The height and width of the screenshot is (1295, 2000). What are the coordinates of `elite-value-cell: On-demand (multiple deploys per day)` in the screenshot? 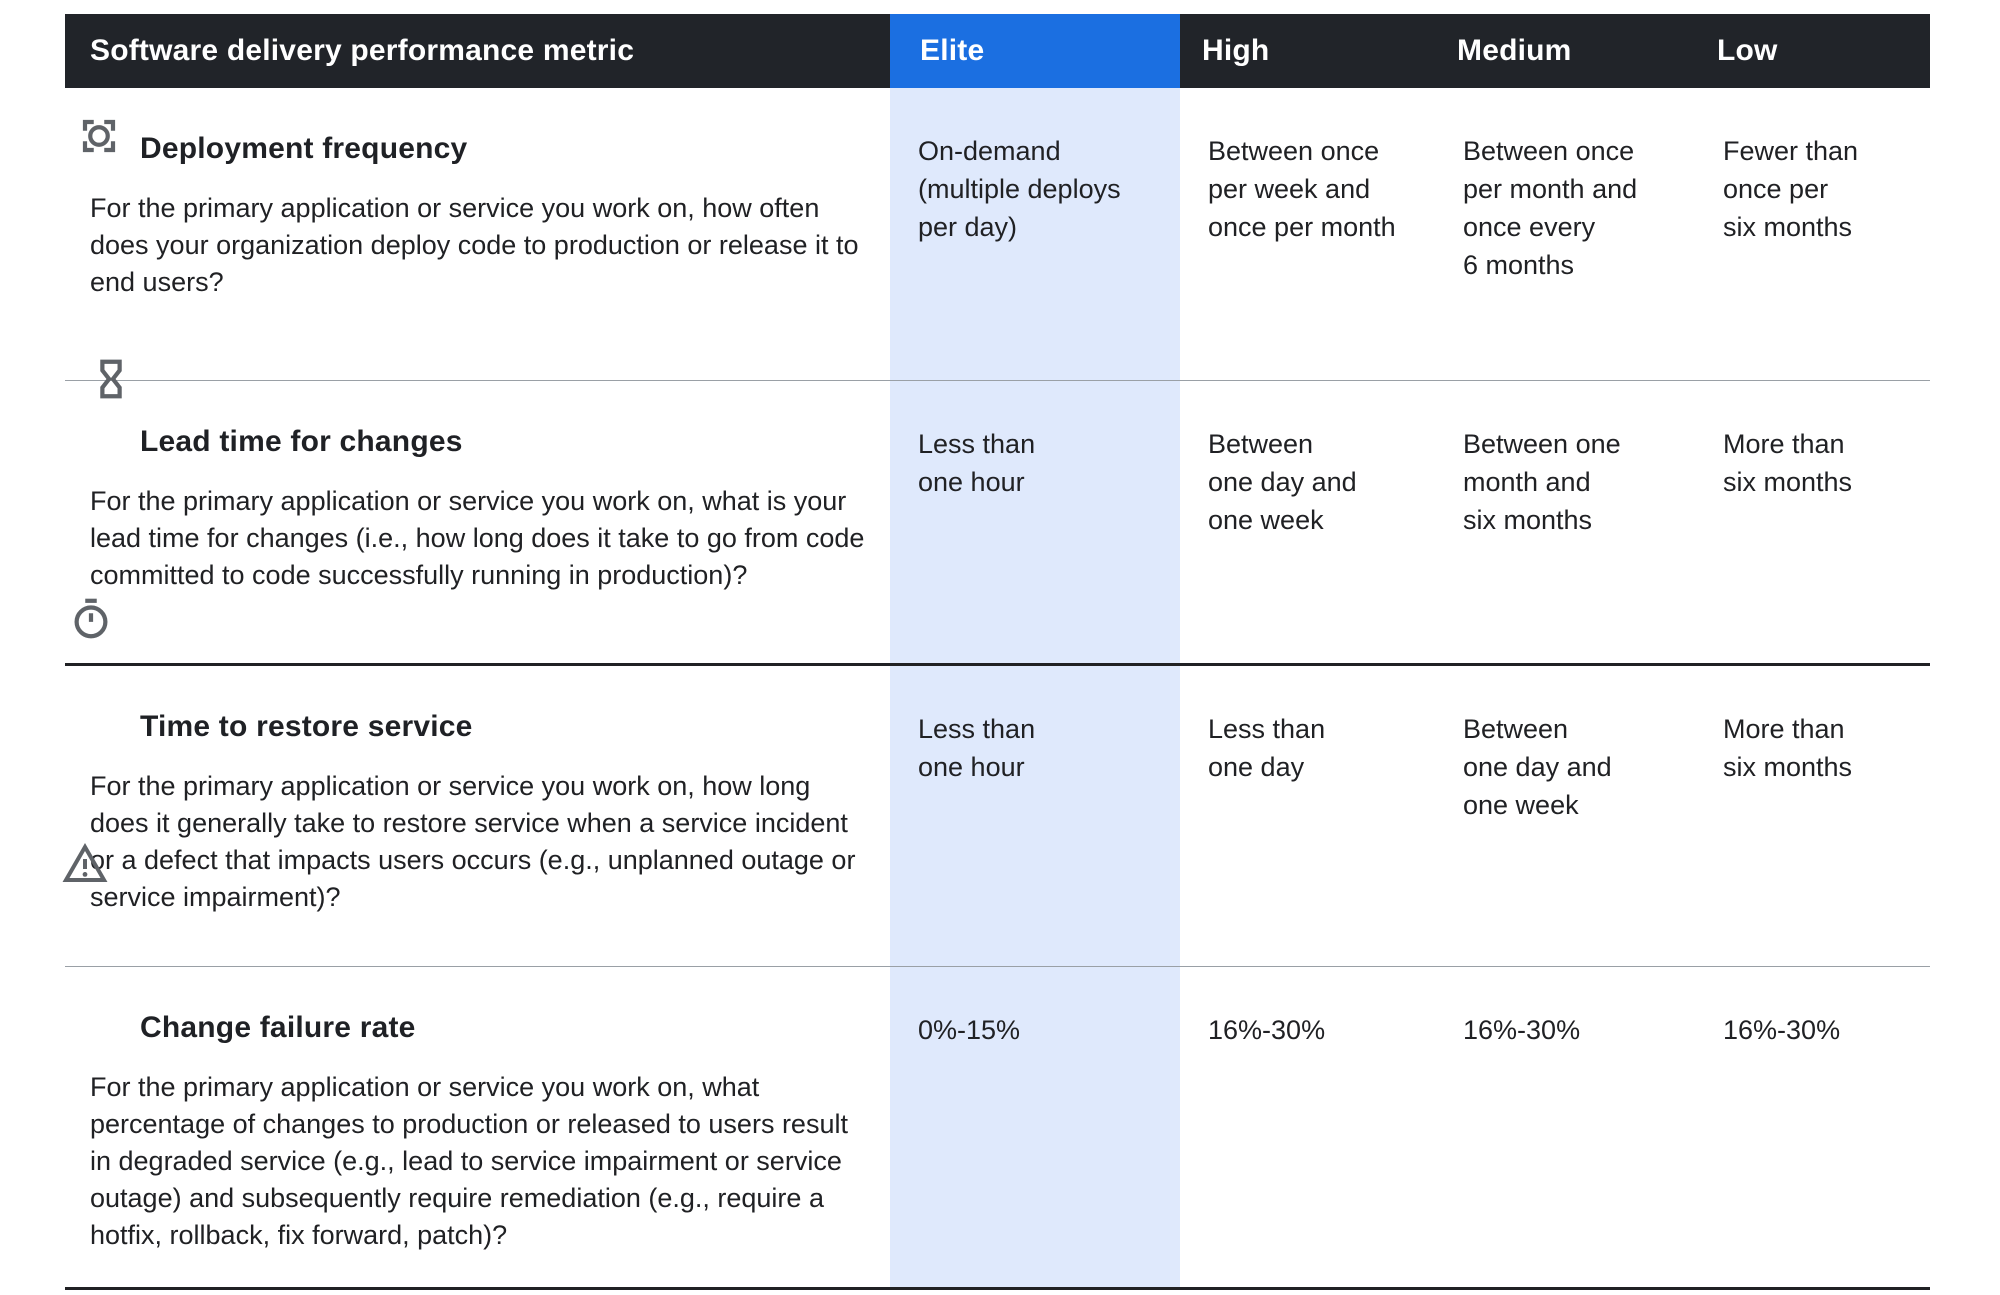 It's located at (1035, 234).